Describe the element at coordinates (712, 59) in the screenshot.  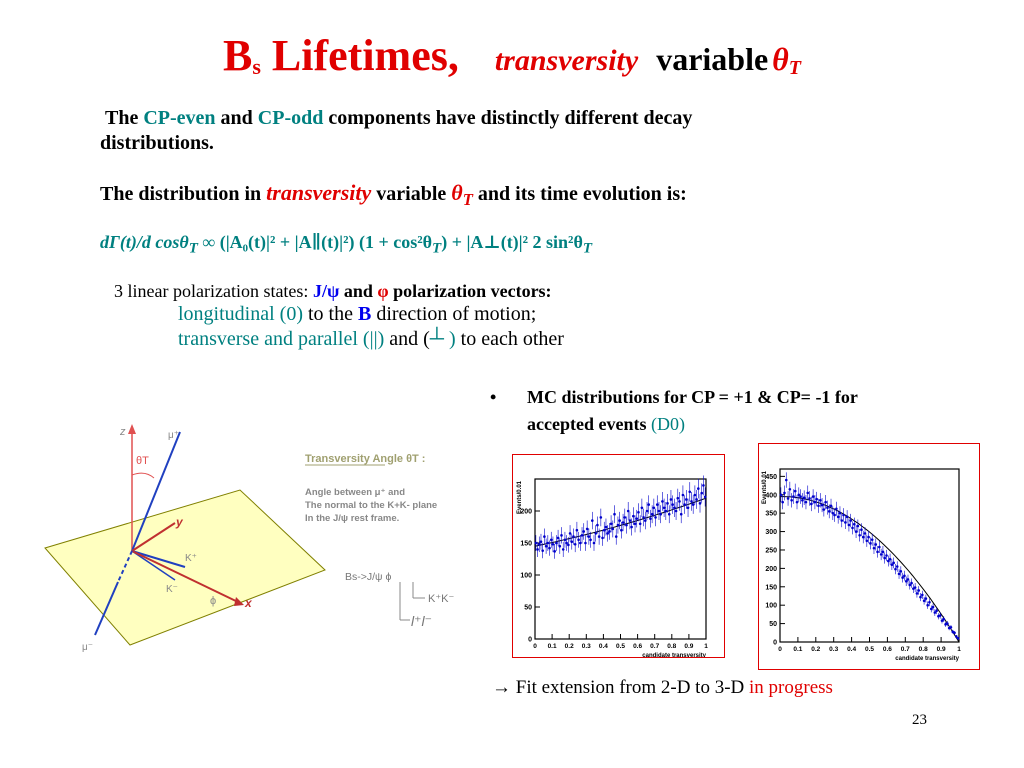
I see `title-variable: variable` at that location.